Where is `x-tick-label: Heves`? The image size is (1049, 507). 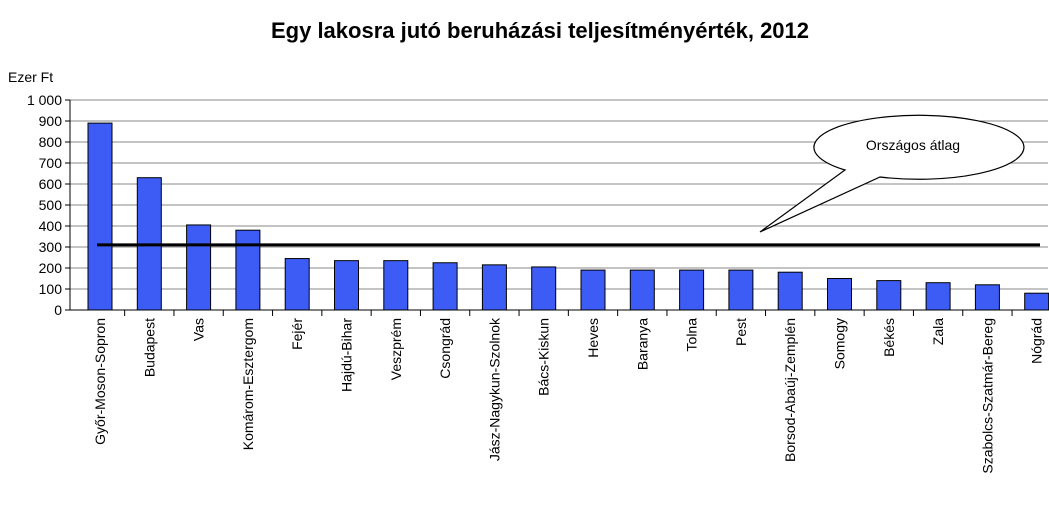 x-tick-label: Heves is located at coordinates (593, 338).